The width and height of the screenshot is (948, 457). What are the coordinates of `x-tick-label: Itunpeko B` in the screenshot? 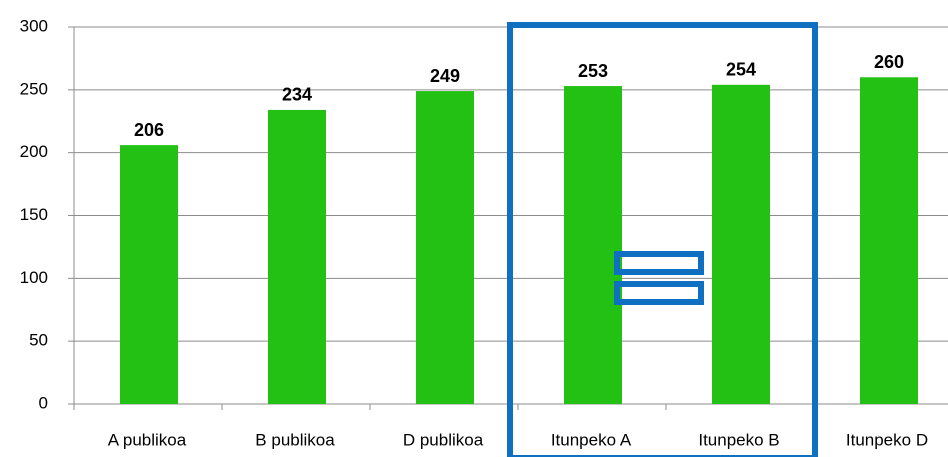 It's located at (738, 439).